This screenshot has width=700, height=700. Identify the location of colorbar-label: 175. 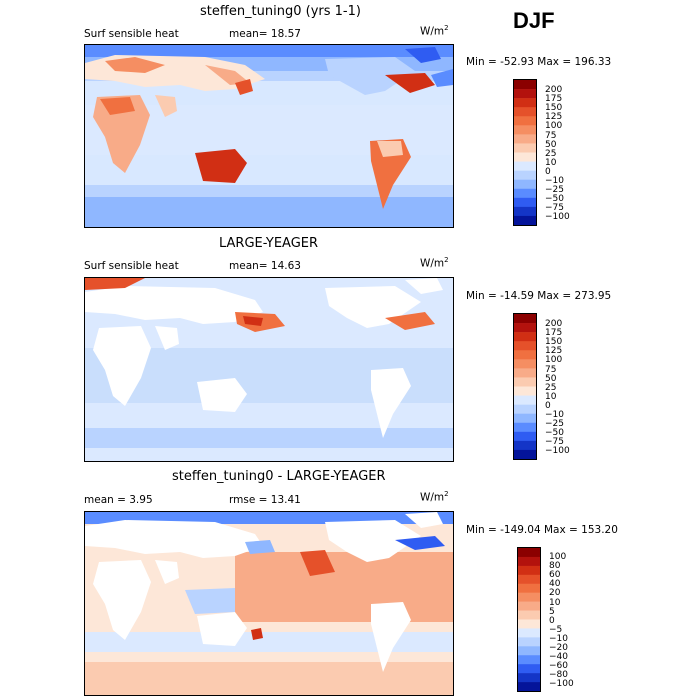
(554, 333).